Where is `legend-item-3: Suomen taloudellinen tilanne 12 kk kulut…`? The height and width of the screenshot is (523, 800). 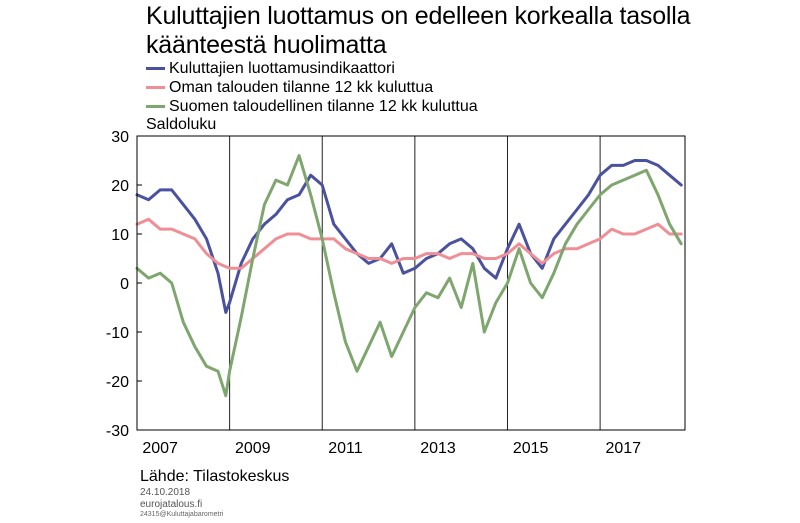 legend-item-3: Suomen taloudellinen tilanne 12 kk kulut… is located at coordinates (312, 106).